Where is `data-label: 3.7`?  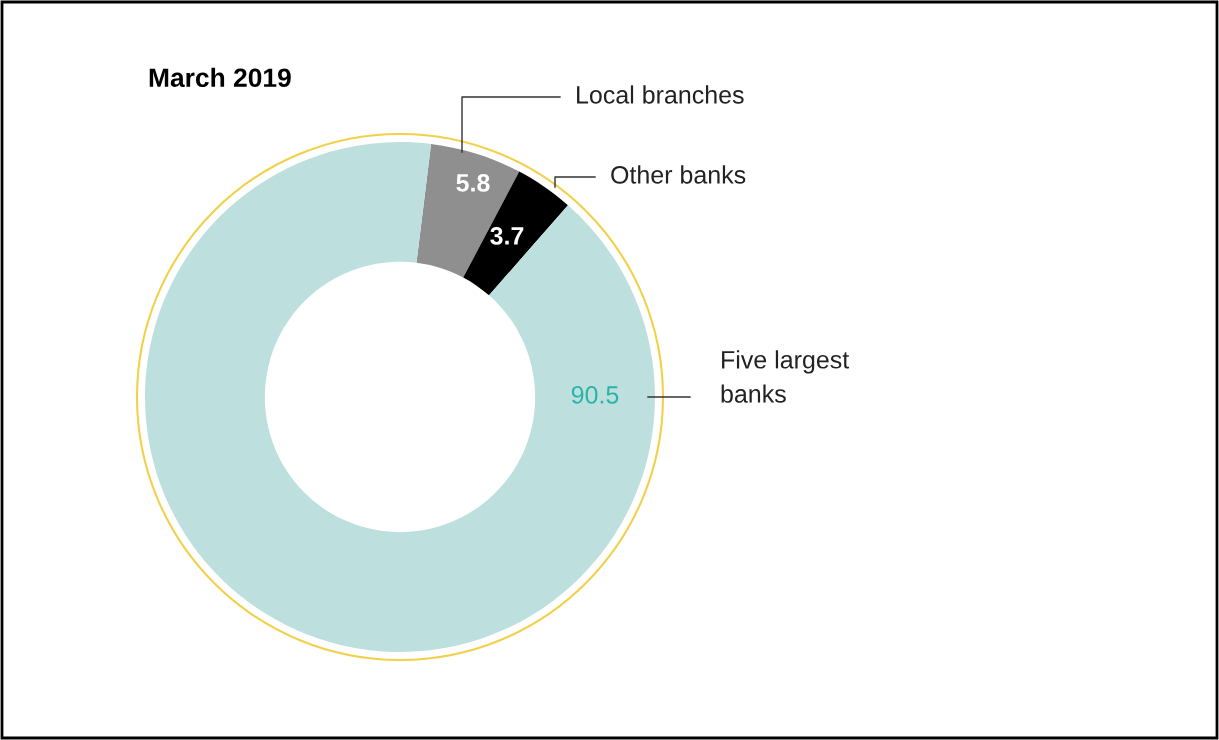 data-label: 3.7 is located at coordinates (507, 236).